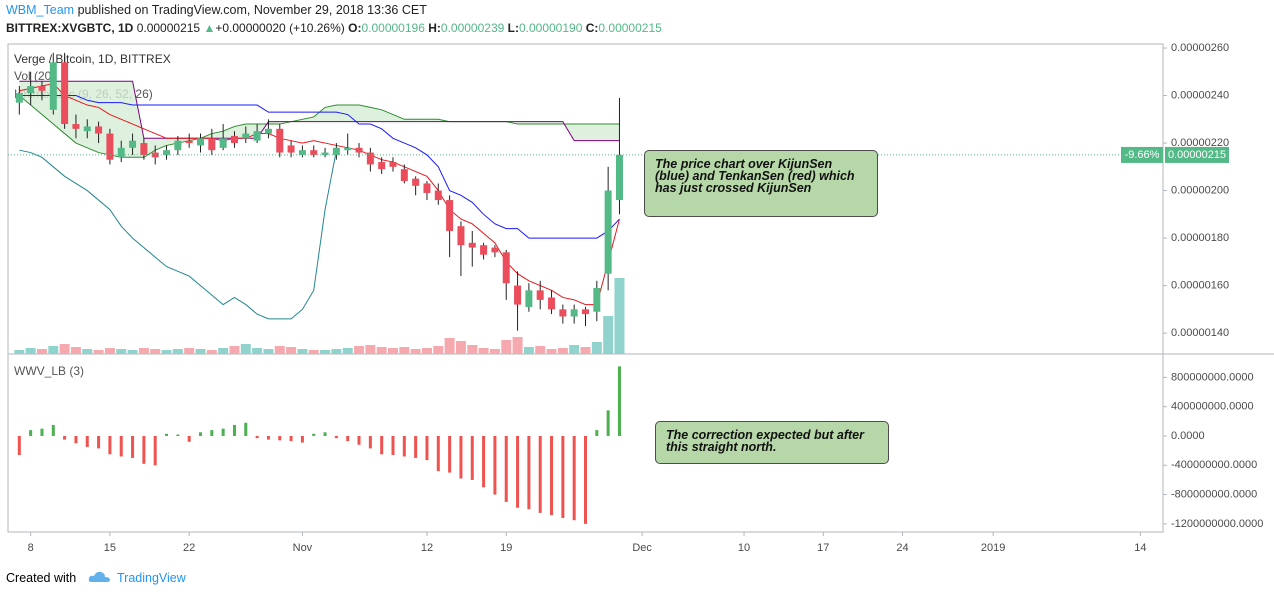  I want to click on y-tick-label: 0.00000140, so click(1200, 333).